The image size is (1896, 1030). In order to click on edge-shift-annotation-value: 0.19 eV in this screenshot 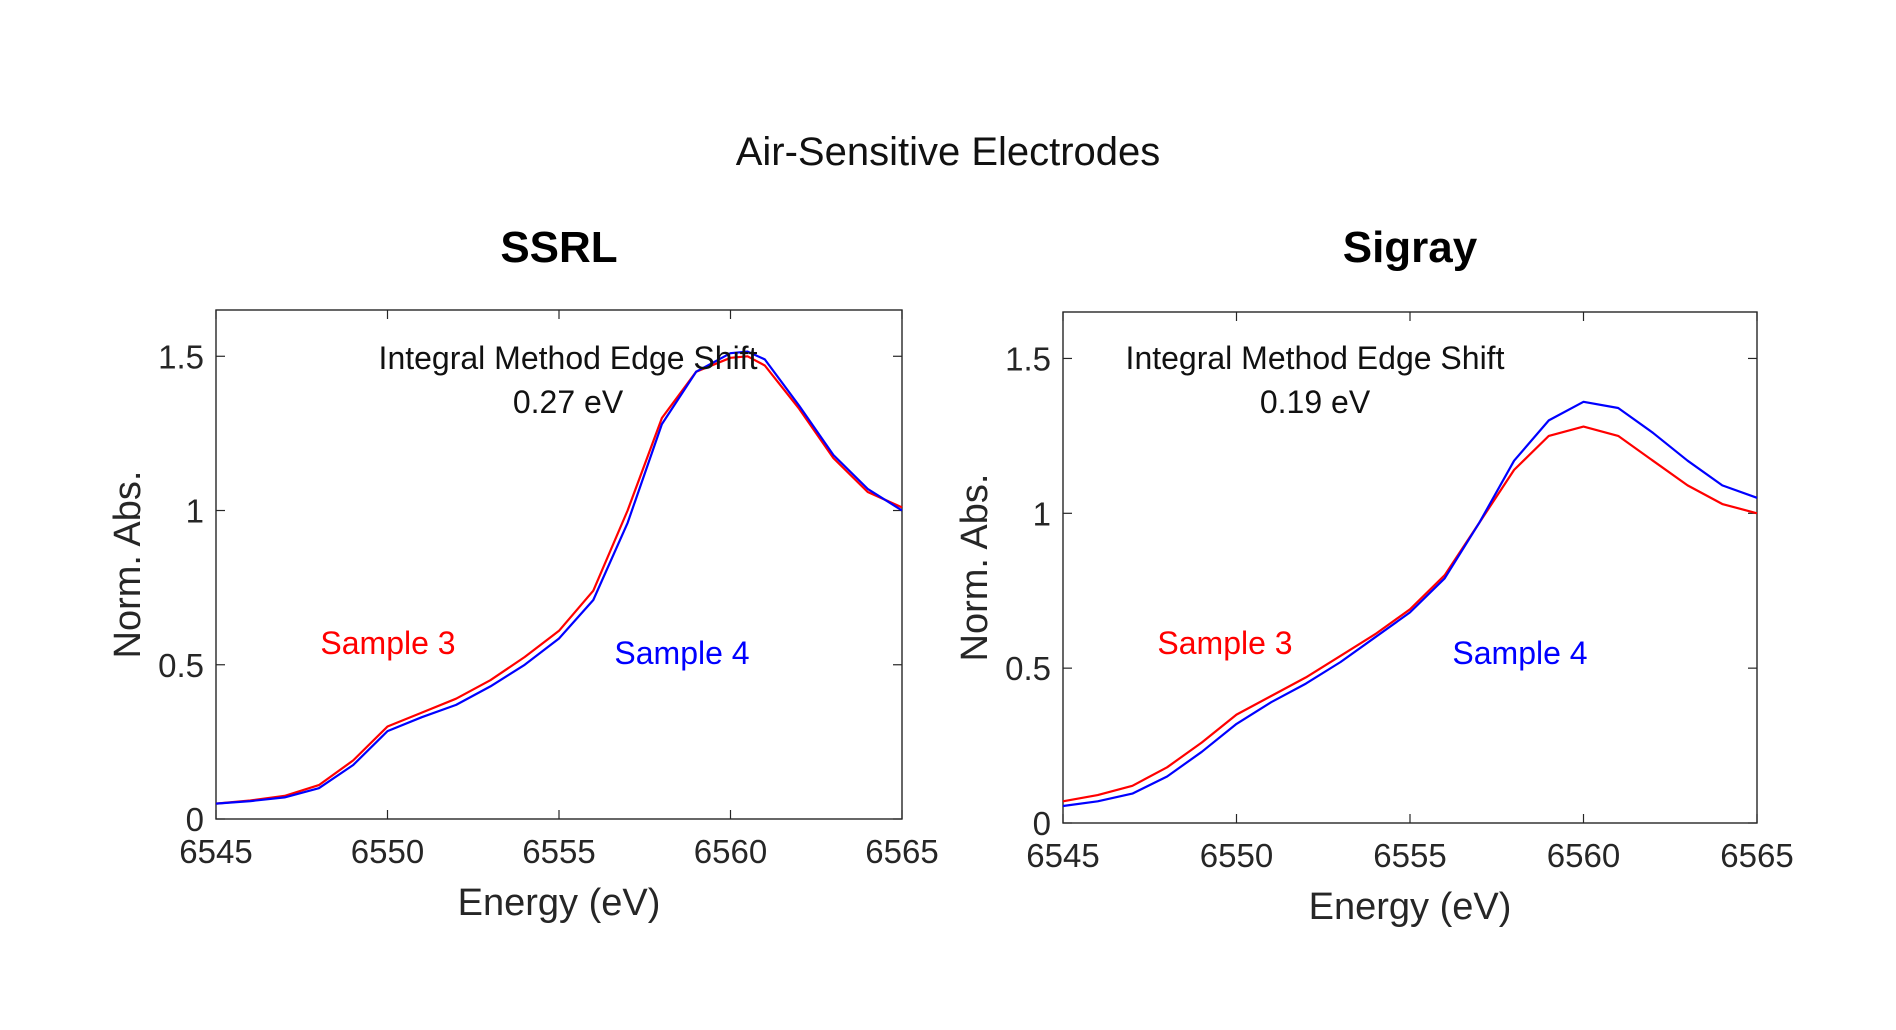, I will do `click(1315, 402)`.